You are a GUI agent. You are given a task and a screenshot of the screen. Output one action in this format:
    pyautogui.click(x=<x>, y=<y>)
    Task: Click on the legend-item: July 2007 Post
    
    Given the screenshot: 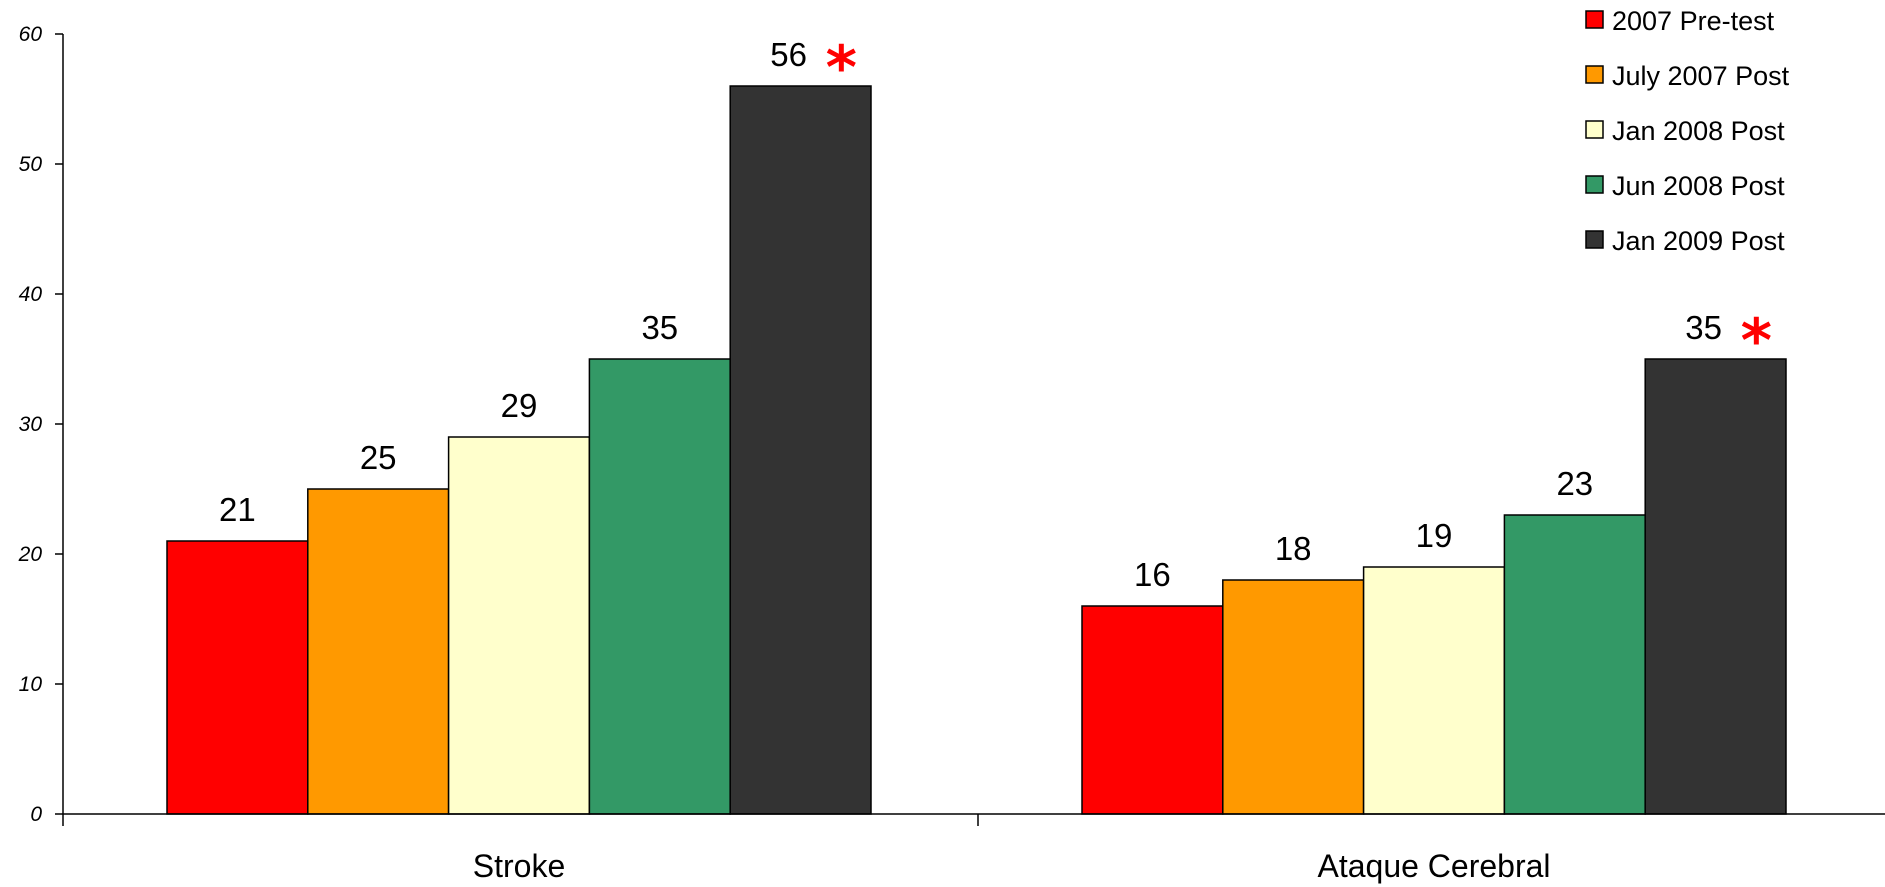 What is the action you would take?
    pyautogui.click(x=1687, y=76)
    